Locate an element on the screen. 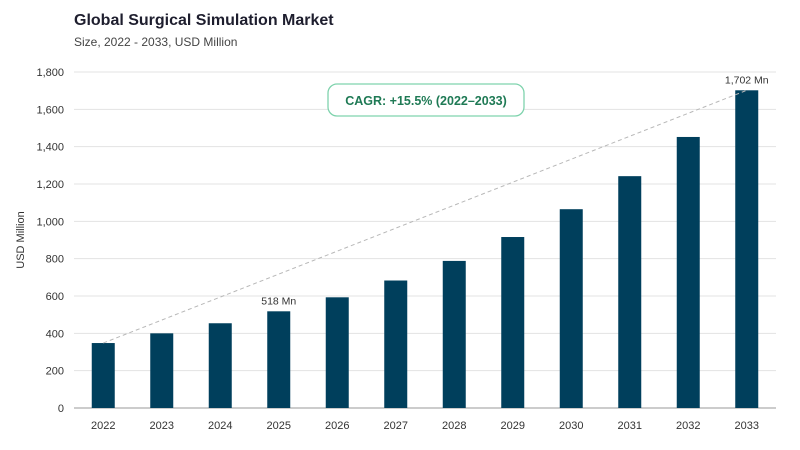  y-tick-label: 1,000 is located at coordinates (50, 222).